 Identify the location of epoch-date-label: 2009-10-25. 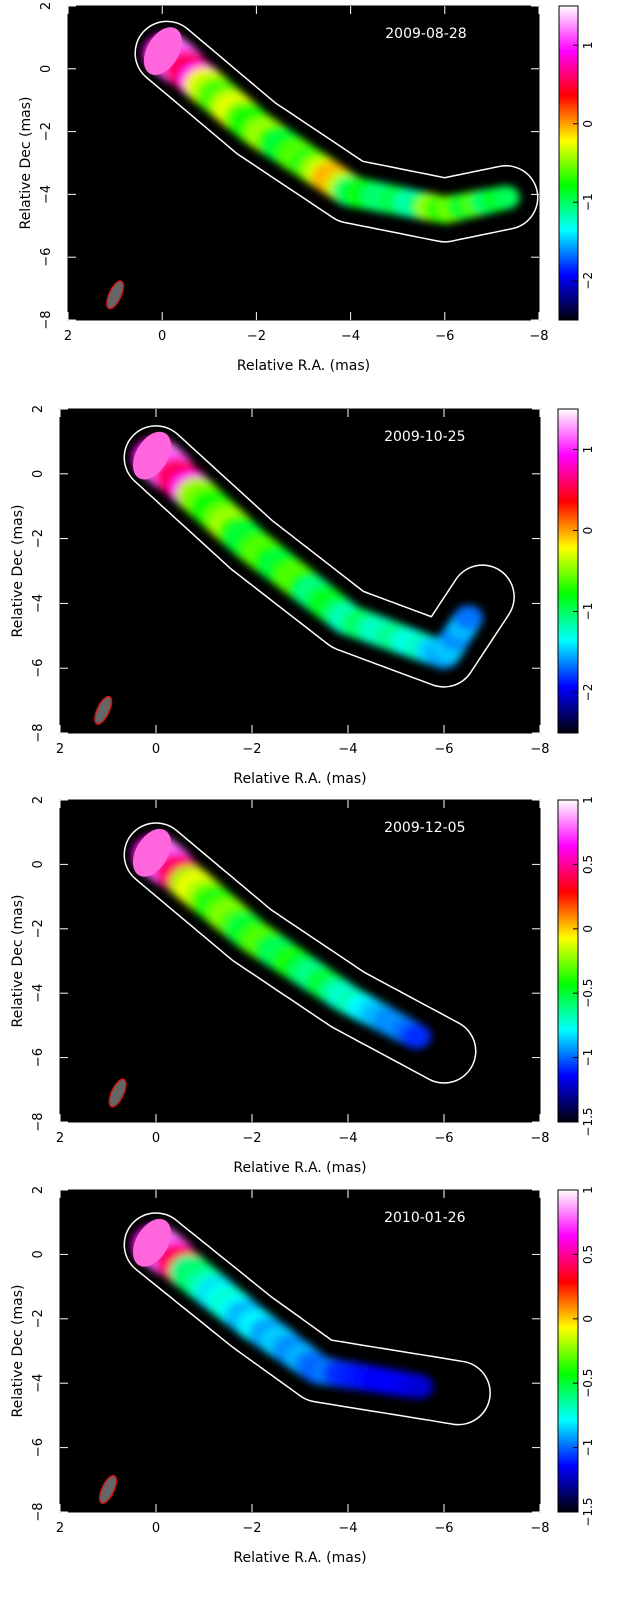
(424, 437).